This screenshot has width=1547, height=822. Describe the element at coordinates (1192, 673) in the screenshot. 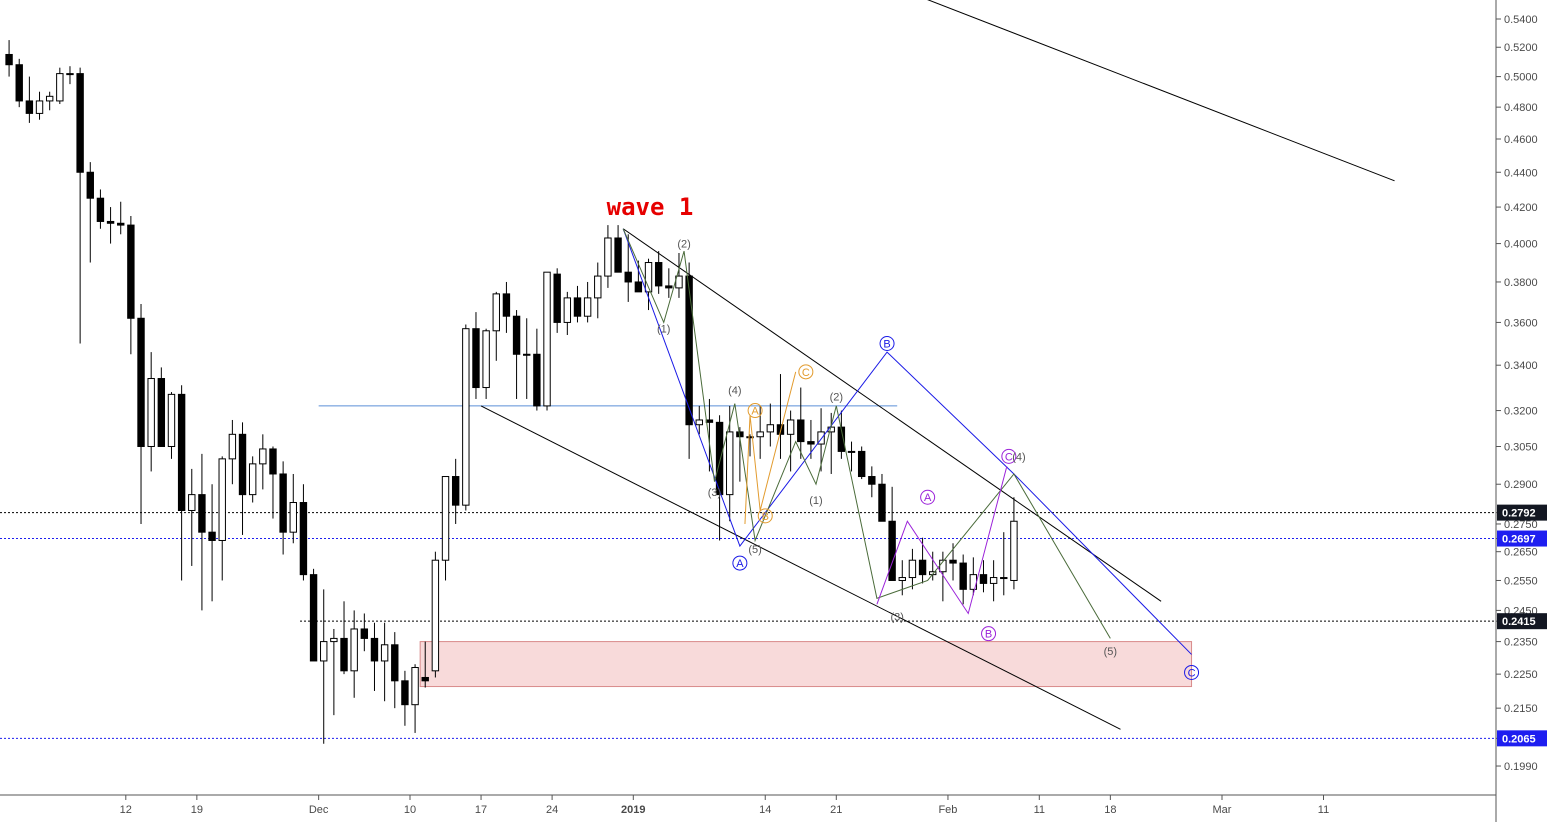

I see `wave-label-text: C` at that location.